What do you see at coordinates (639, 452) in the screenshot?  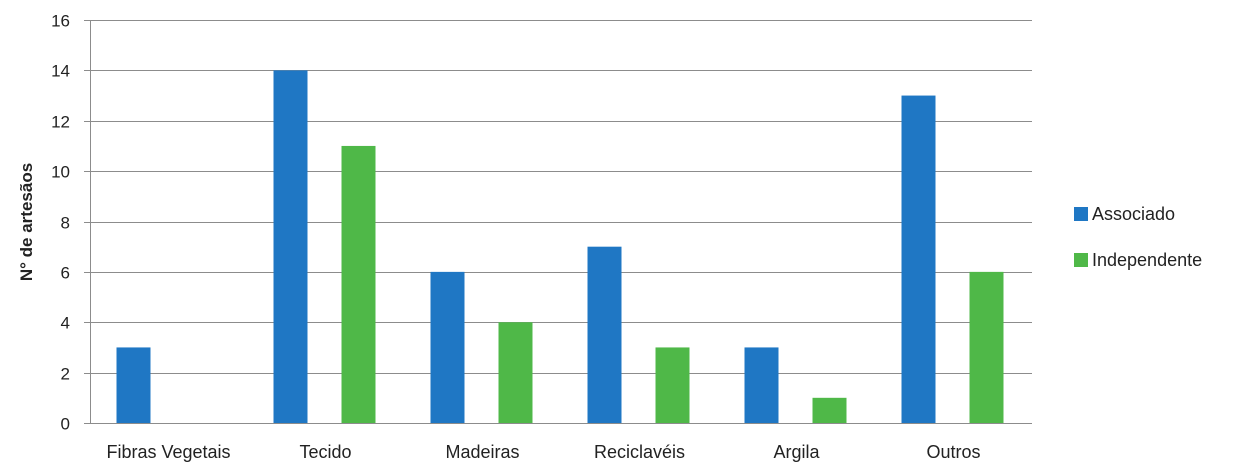 I see `x-category-label: Reciclavéis` at bounding box center [639, 452].